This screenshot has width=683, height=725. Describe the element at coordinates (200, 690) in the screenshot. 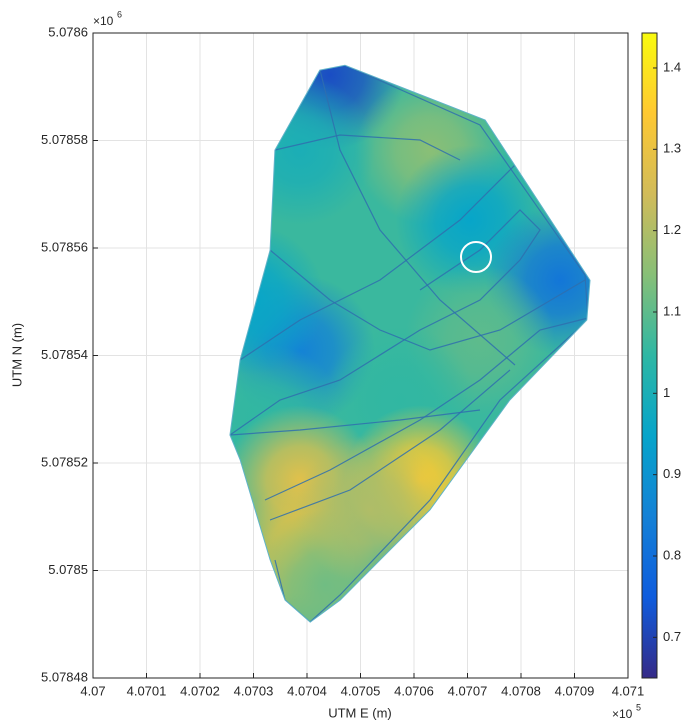

I see `x-tick-label: 4.0702` at that location.